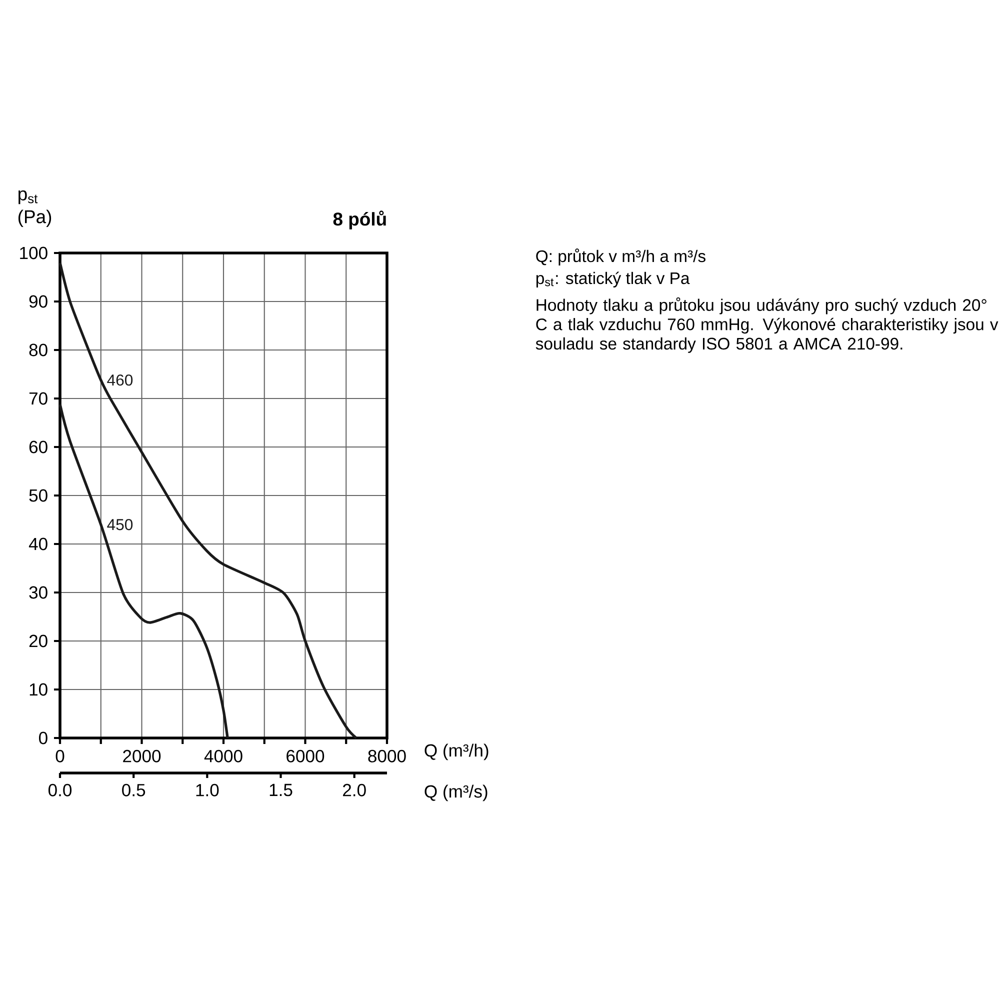  I want to click on y-tick-label: 30, so click(38, 592).